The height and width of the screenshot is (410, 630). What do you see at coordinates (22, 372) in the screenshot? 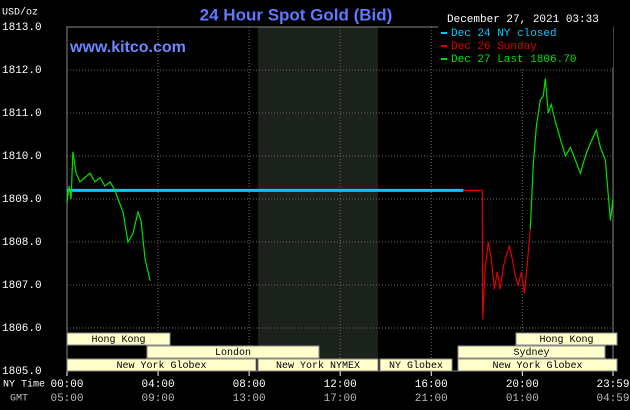
I see `y-tick-label: 1805.0` at bounding box center [22, 372].